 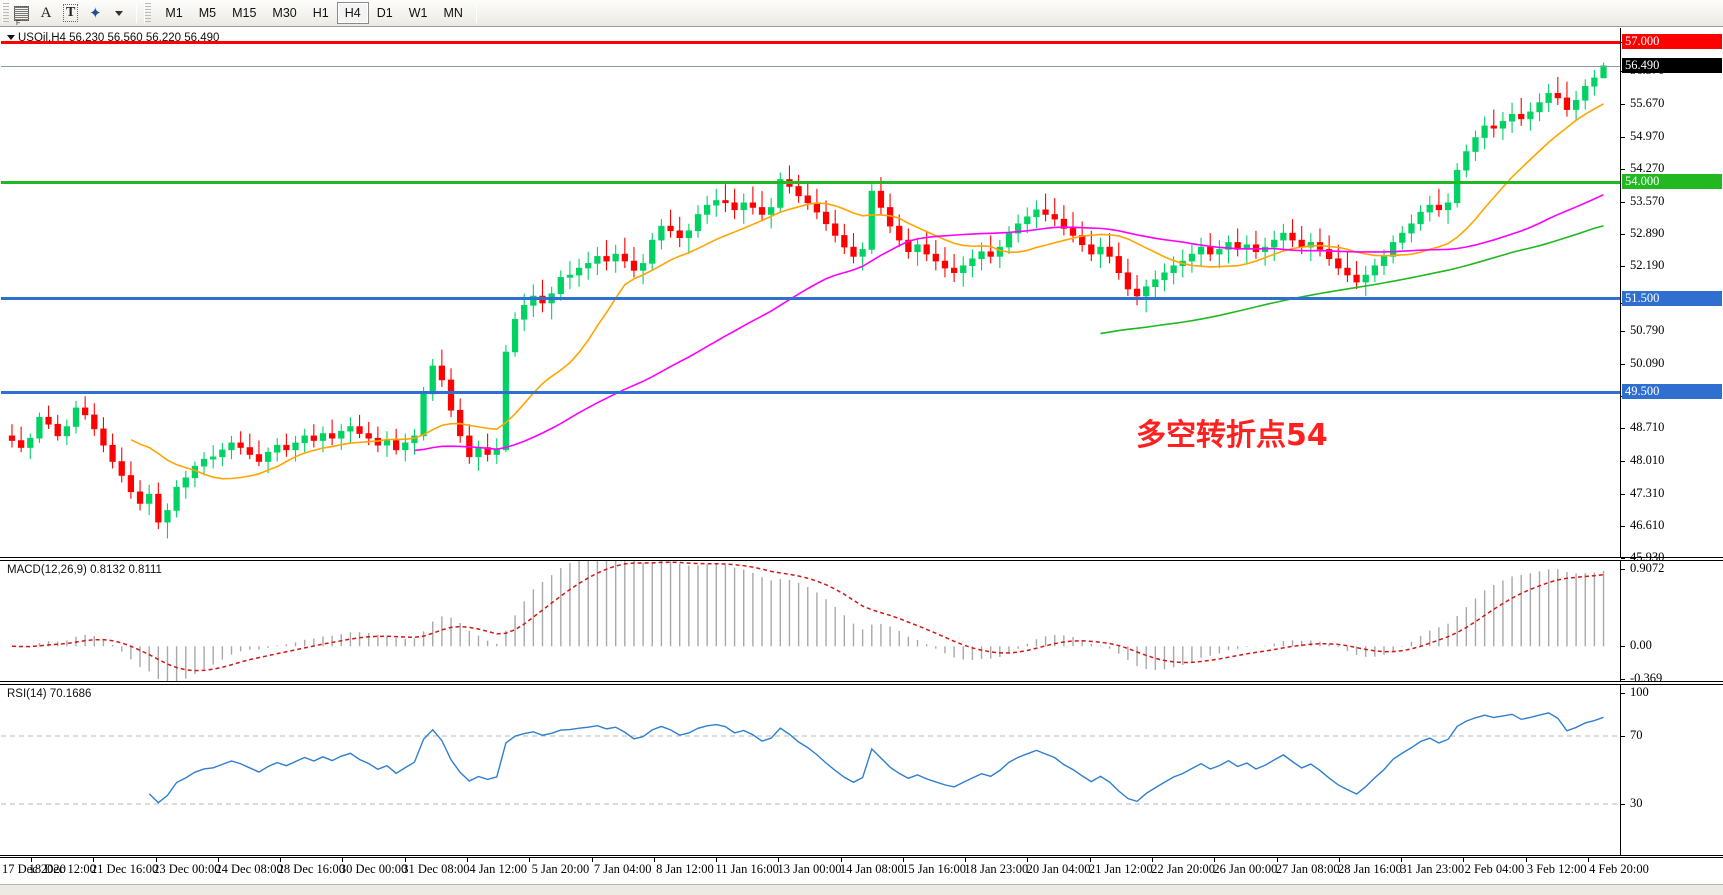 I want to click on price-tick-label: 53.570, so click(x=1647, y=200).